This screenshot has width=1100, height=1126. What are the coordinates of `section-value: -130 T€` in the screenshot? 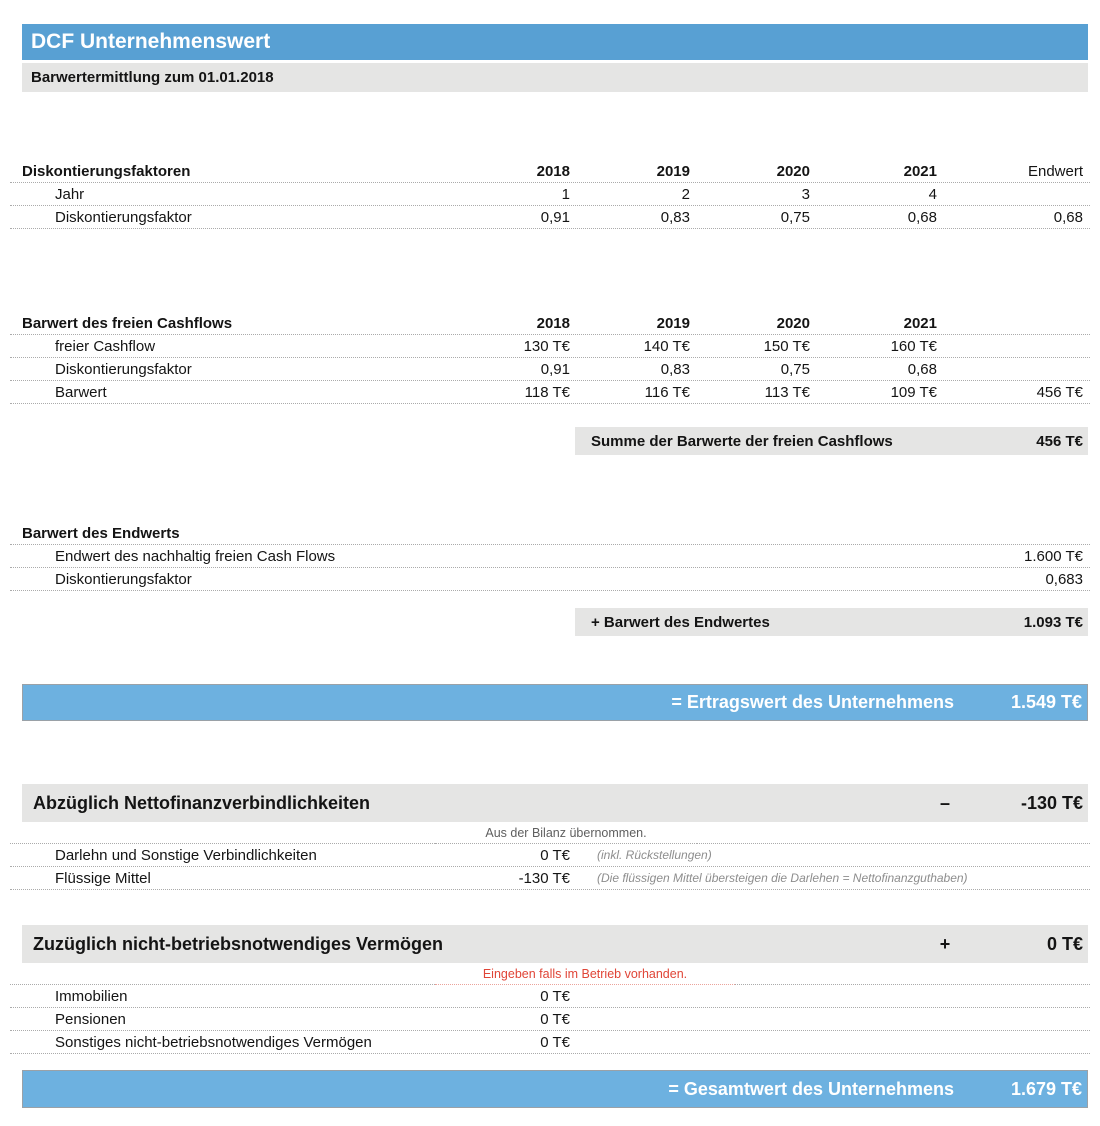 It's located at (1051, 802).